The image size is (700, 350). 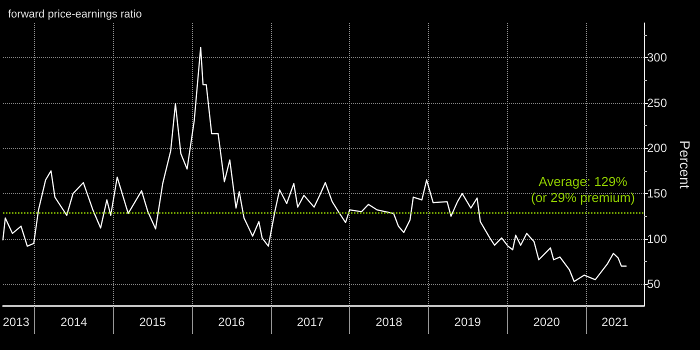 What do you see at coordinates (657, 103) in the screenshot?
I see `y-tick-label: 250` at bounding box center [657, 103].